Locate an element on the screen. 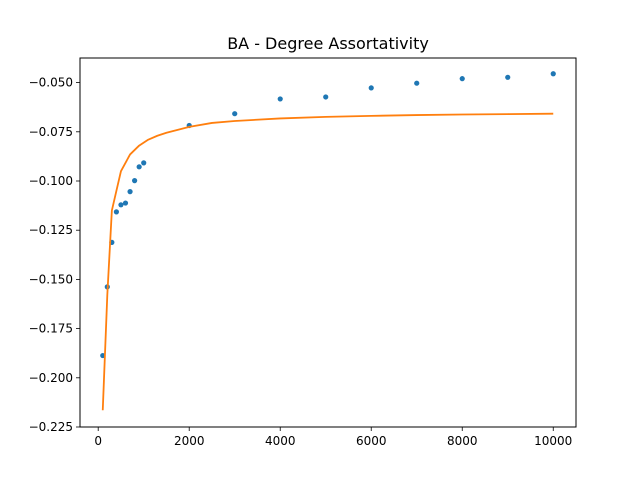  y-tick-label: −0.125 is located at coordinates (51, 230).